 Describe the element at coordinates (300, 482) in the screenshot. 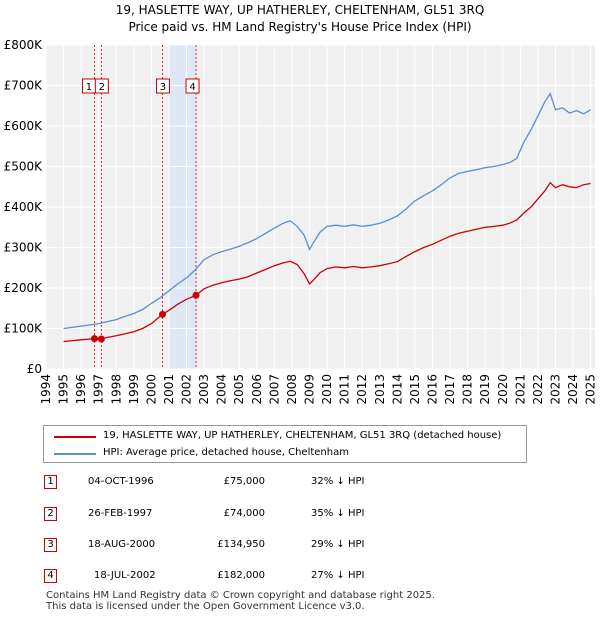

I see `table-row: 1 04-OCT-1996 £75,000 32% ↓ HPI` at that location.